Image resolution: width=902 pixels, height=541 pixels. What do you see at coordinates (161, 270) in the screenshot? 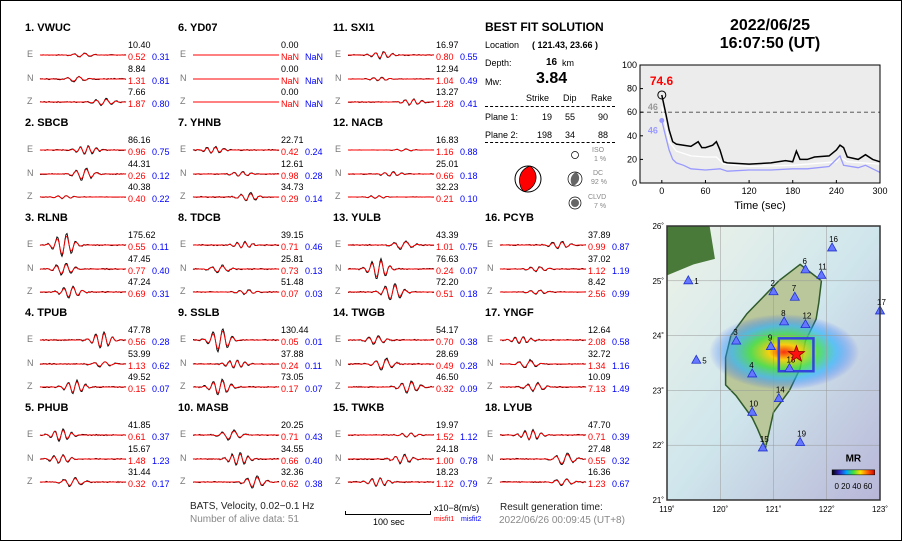
I see `misfit2-value: 0.40` at bounding box center [161, 270].